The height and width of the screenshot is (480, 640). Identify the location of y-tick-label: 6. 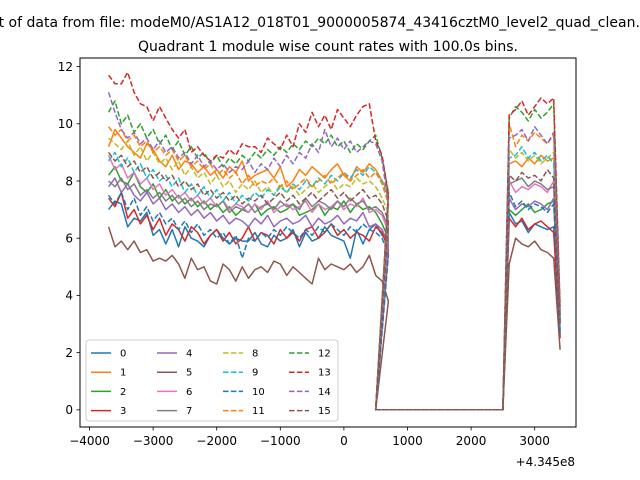
(69, 239).